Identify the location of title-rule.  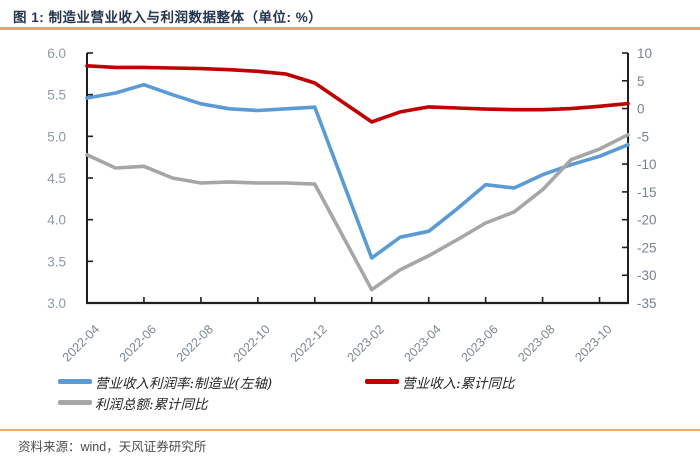
(350, 28).